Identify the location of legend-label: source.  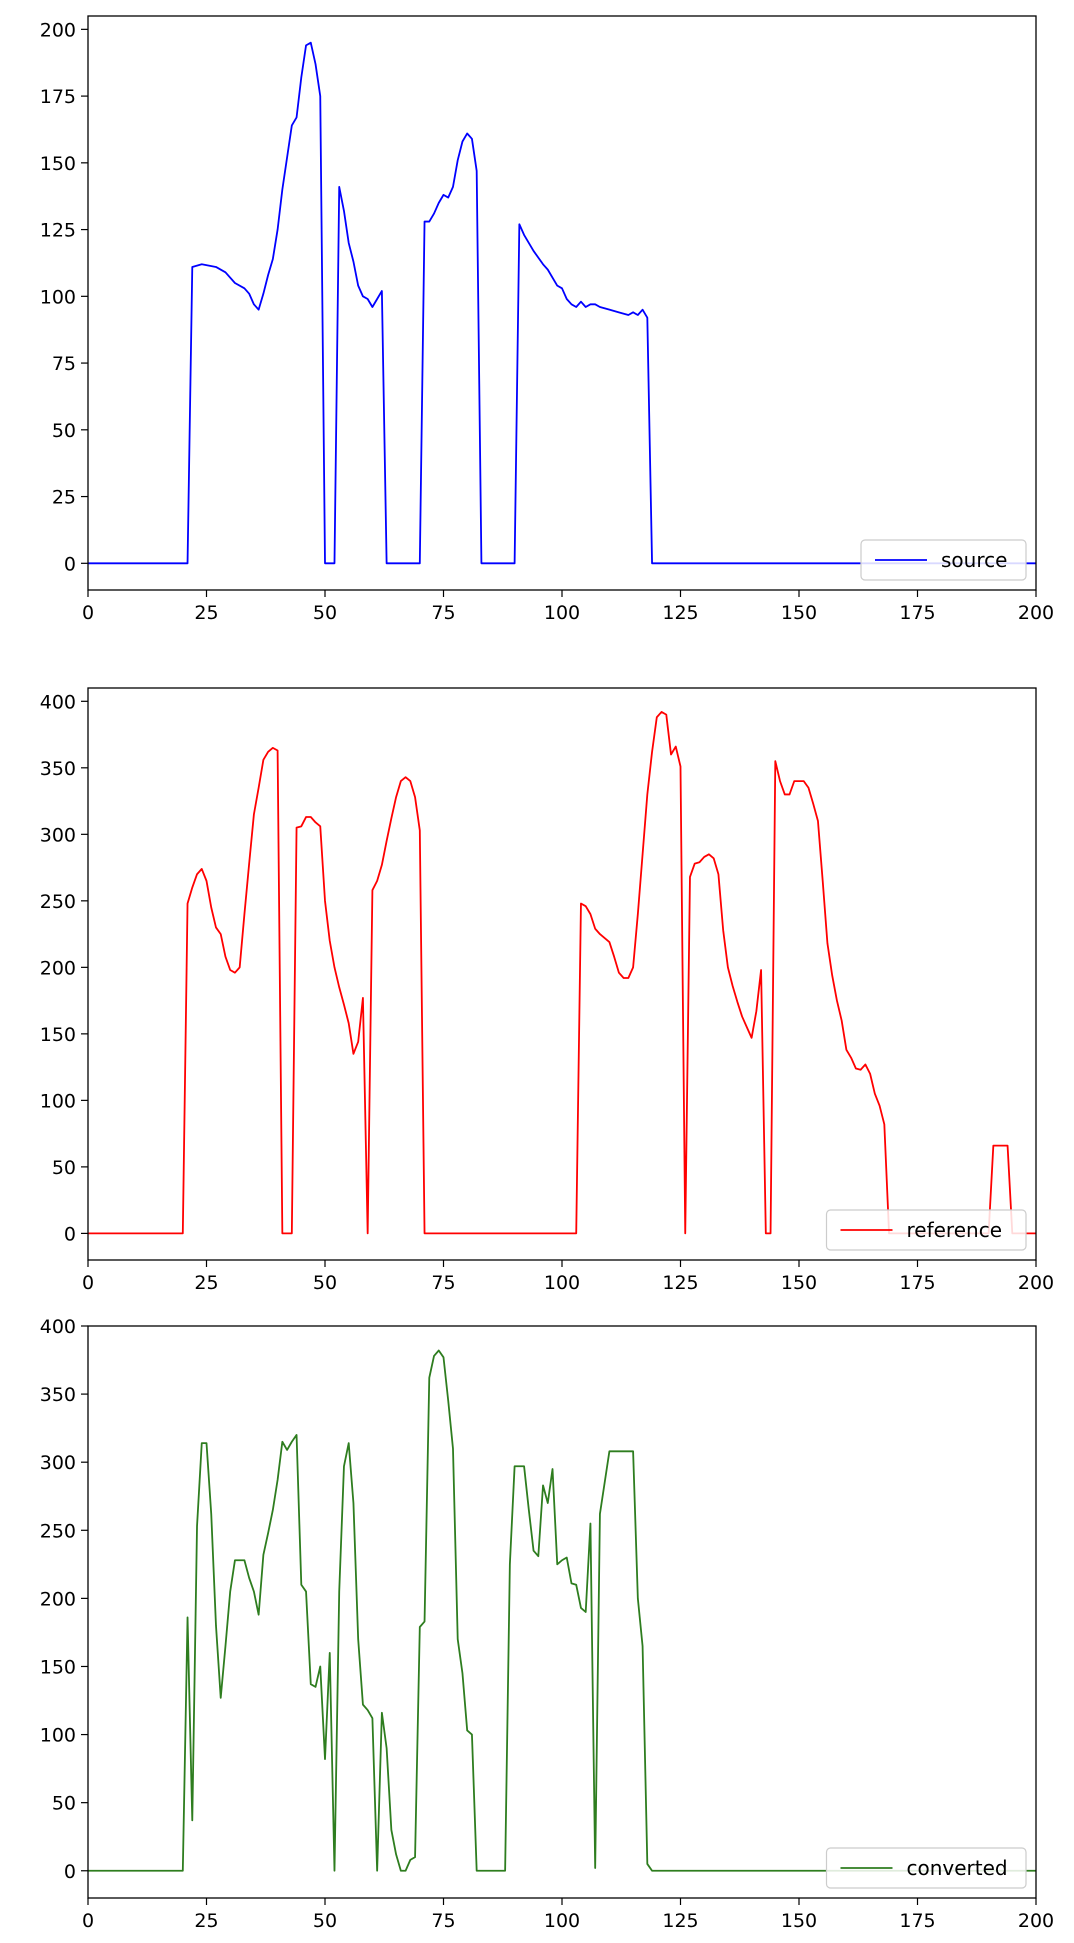
(974, 560).